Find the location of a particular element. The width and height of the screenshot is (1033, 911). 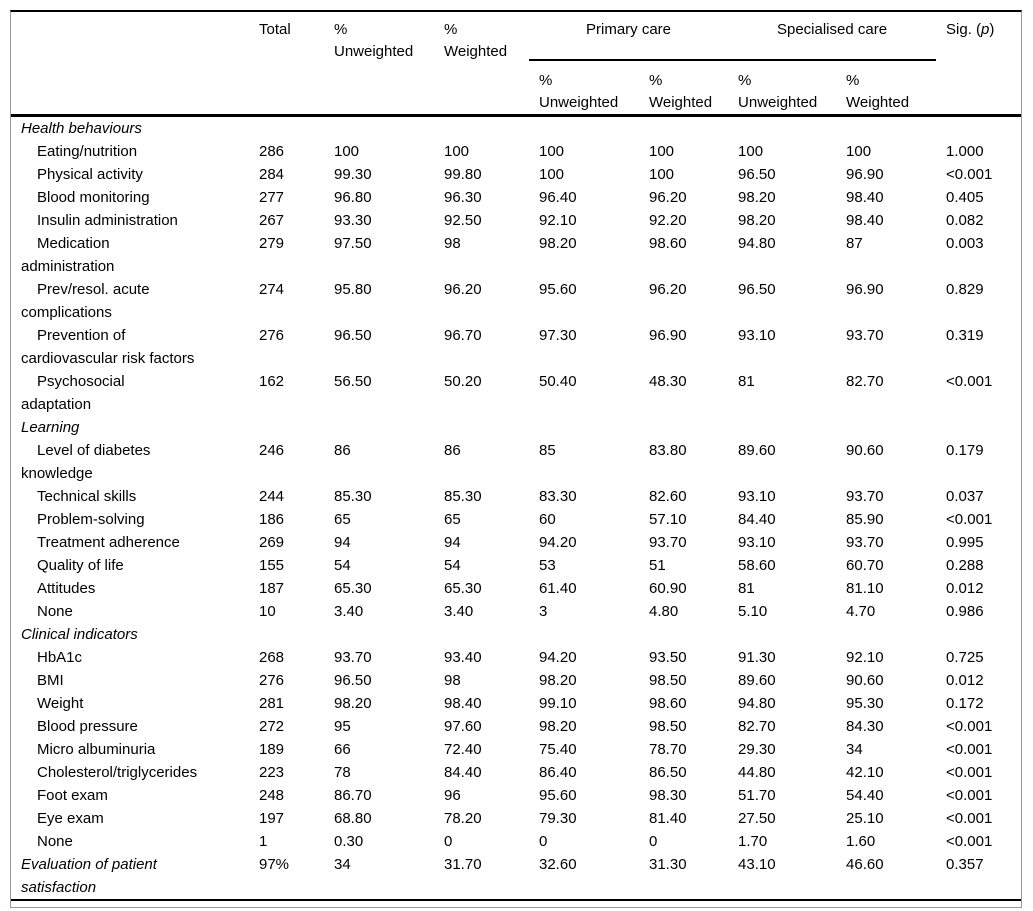

cell-pct-unweighted: 95 is located at coordinates (342, 726).